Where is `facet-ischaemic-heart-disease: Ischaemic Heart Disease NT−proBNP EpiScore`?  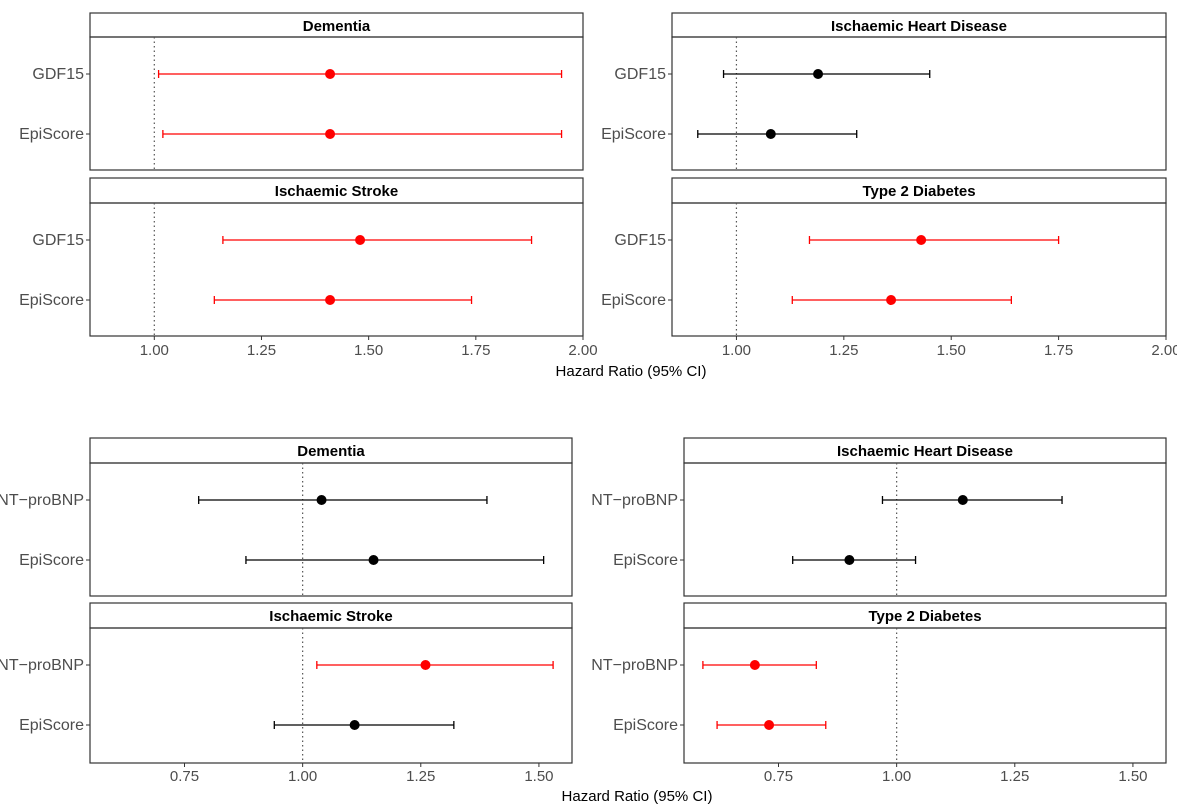 facet-ischaemic-heart-disease: Ischaemic Heart Disease NT−proBNP EpiScore is located at coordinates (879, 517).